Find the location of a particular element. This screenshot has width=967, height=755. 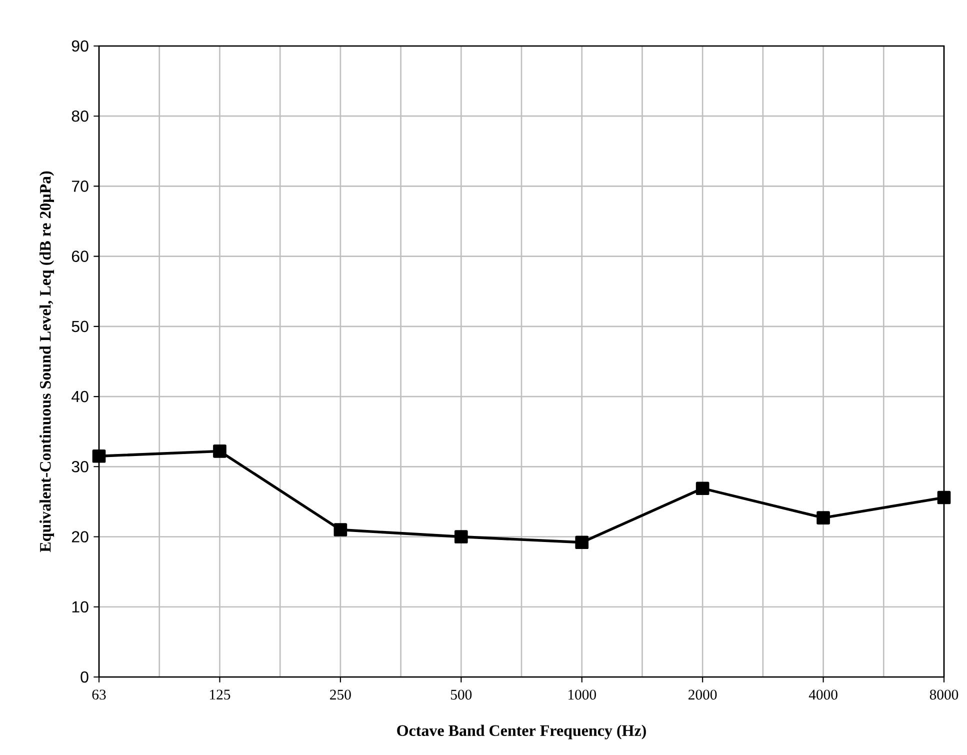

x-tick-label: 1000 is located at coordinates (582, 695).